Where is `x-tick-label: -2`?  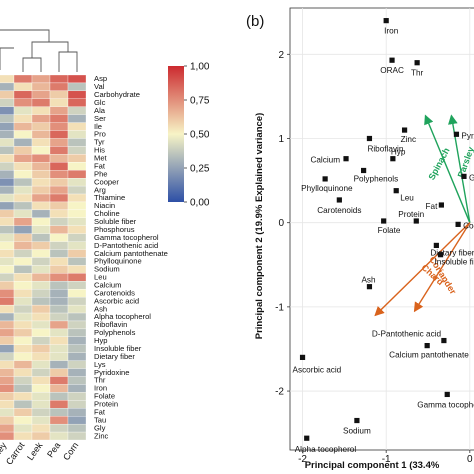 x-tick-label: -2 is located at coordinates (302, 459).